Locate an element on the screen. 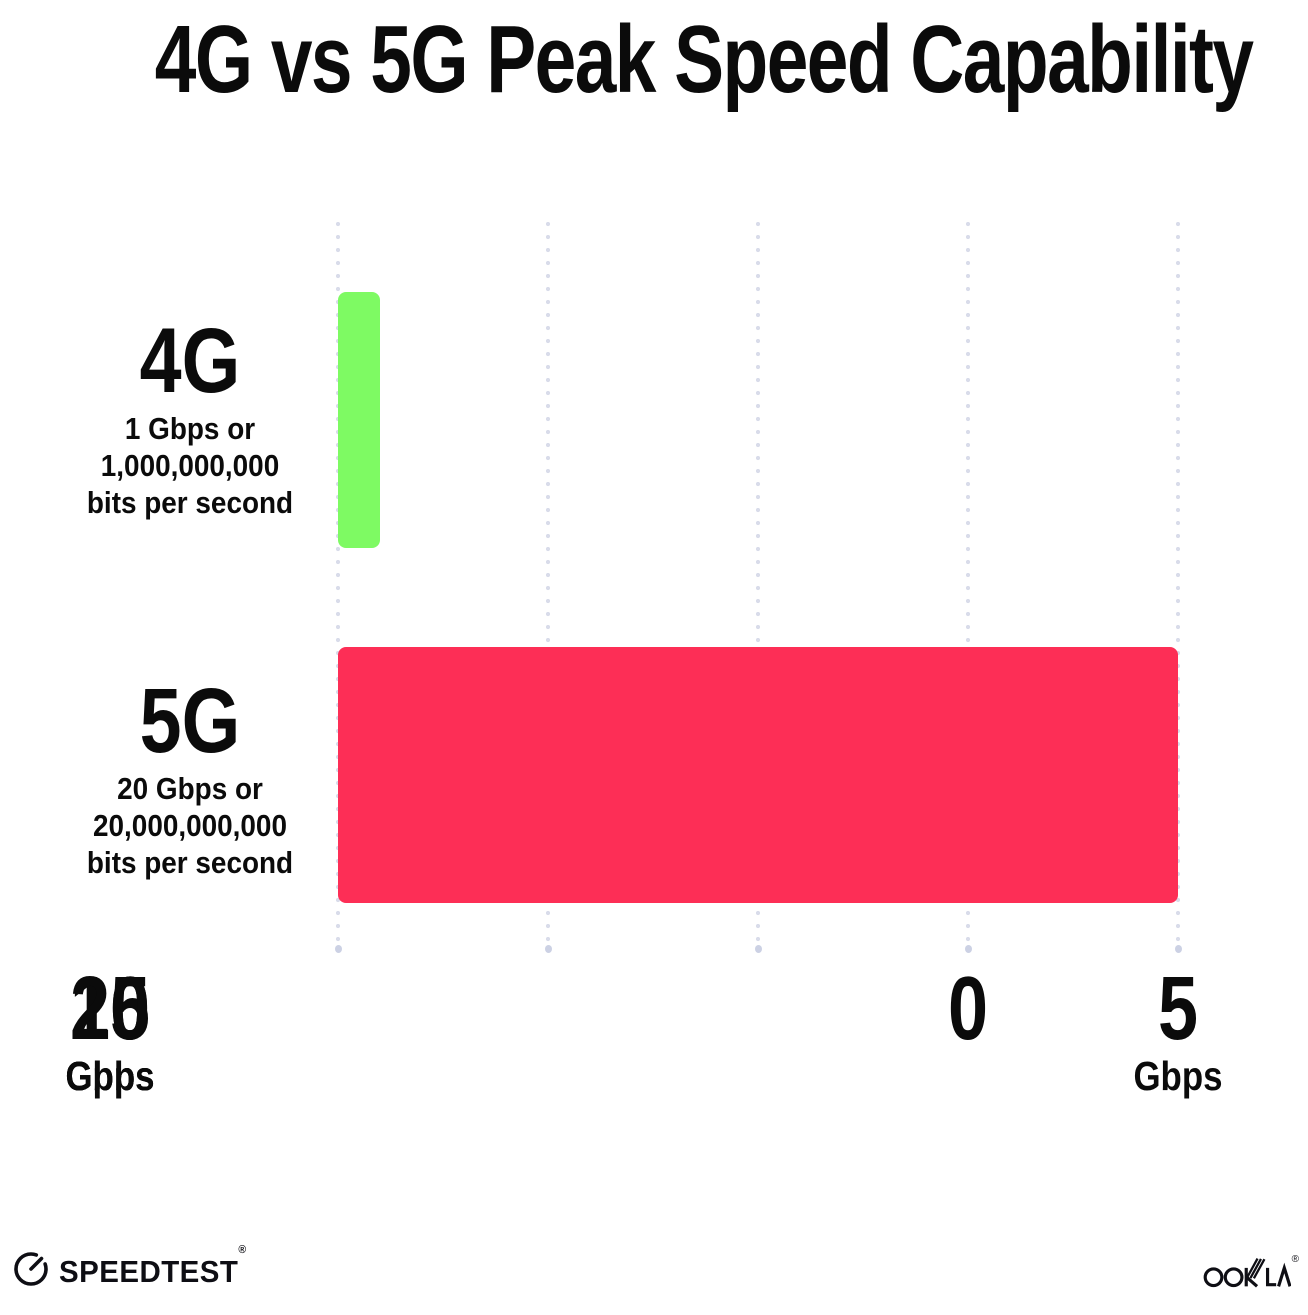 The image size is (1308, 1315). ookla-logo: ® is located at coordinates (1251, 1274).